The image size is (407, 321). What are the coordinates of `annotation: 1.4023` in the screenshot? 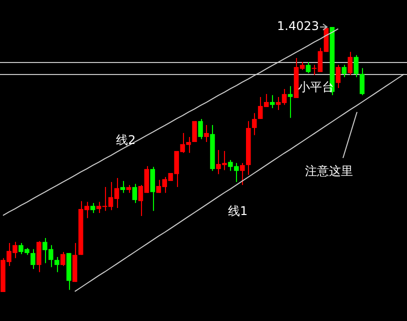 It's located at (298, 26).